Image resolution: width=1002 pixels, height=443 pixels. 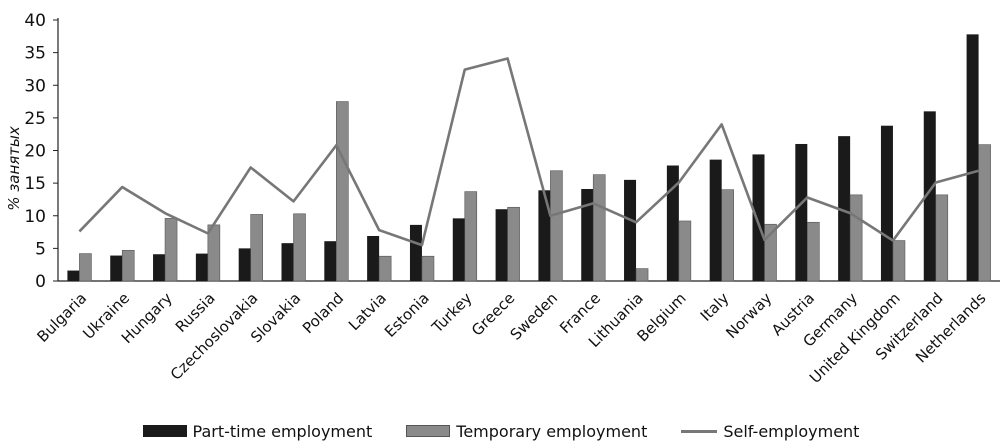 What do you see at coordinates (35, 184) in the screenshot?
I see `y-tick-label: 15` at bounding box center [35, 184].